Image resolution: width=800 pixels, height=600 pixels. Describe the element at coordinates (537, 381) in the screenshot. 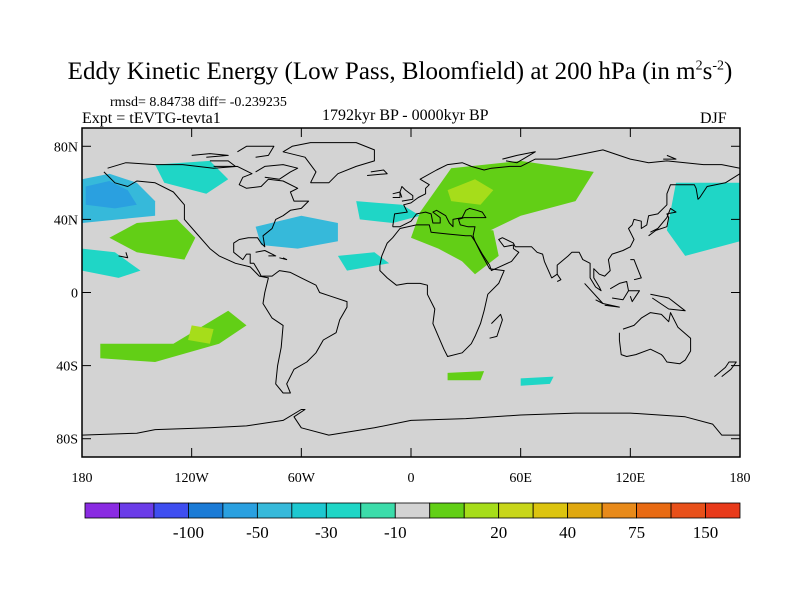

I see `region-s-indian-small-negative` at that location.